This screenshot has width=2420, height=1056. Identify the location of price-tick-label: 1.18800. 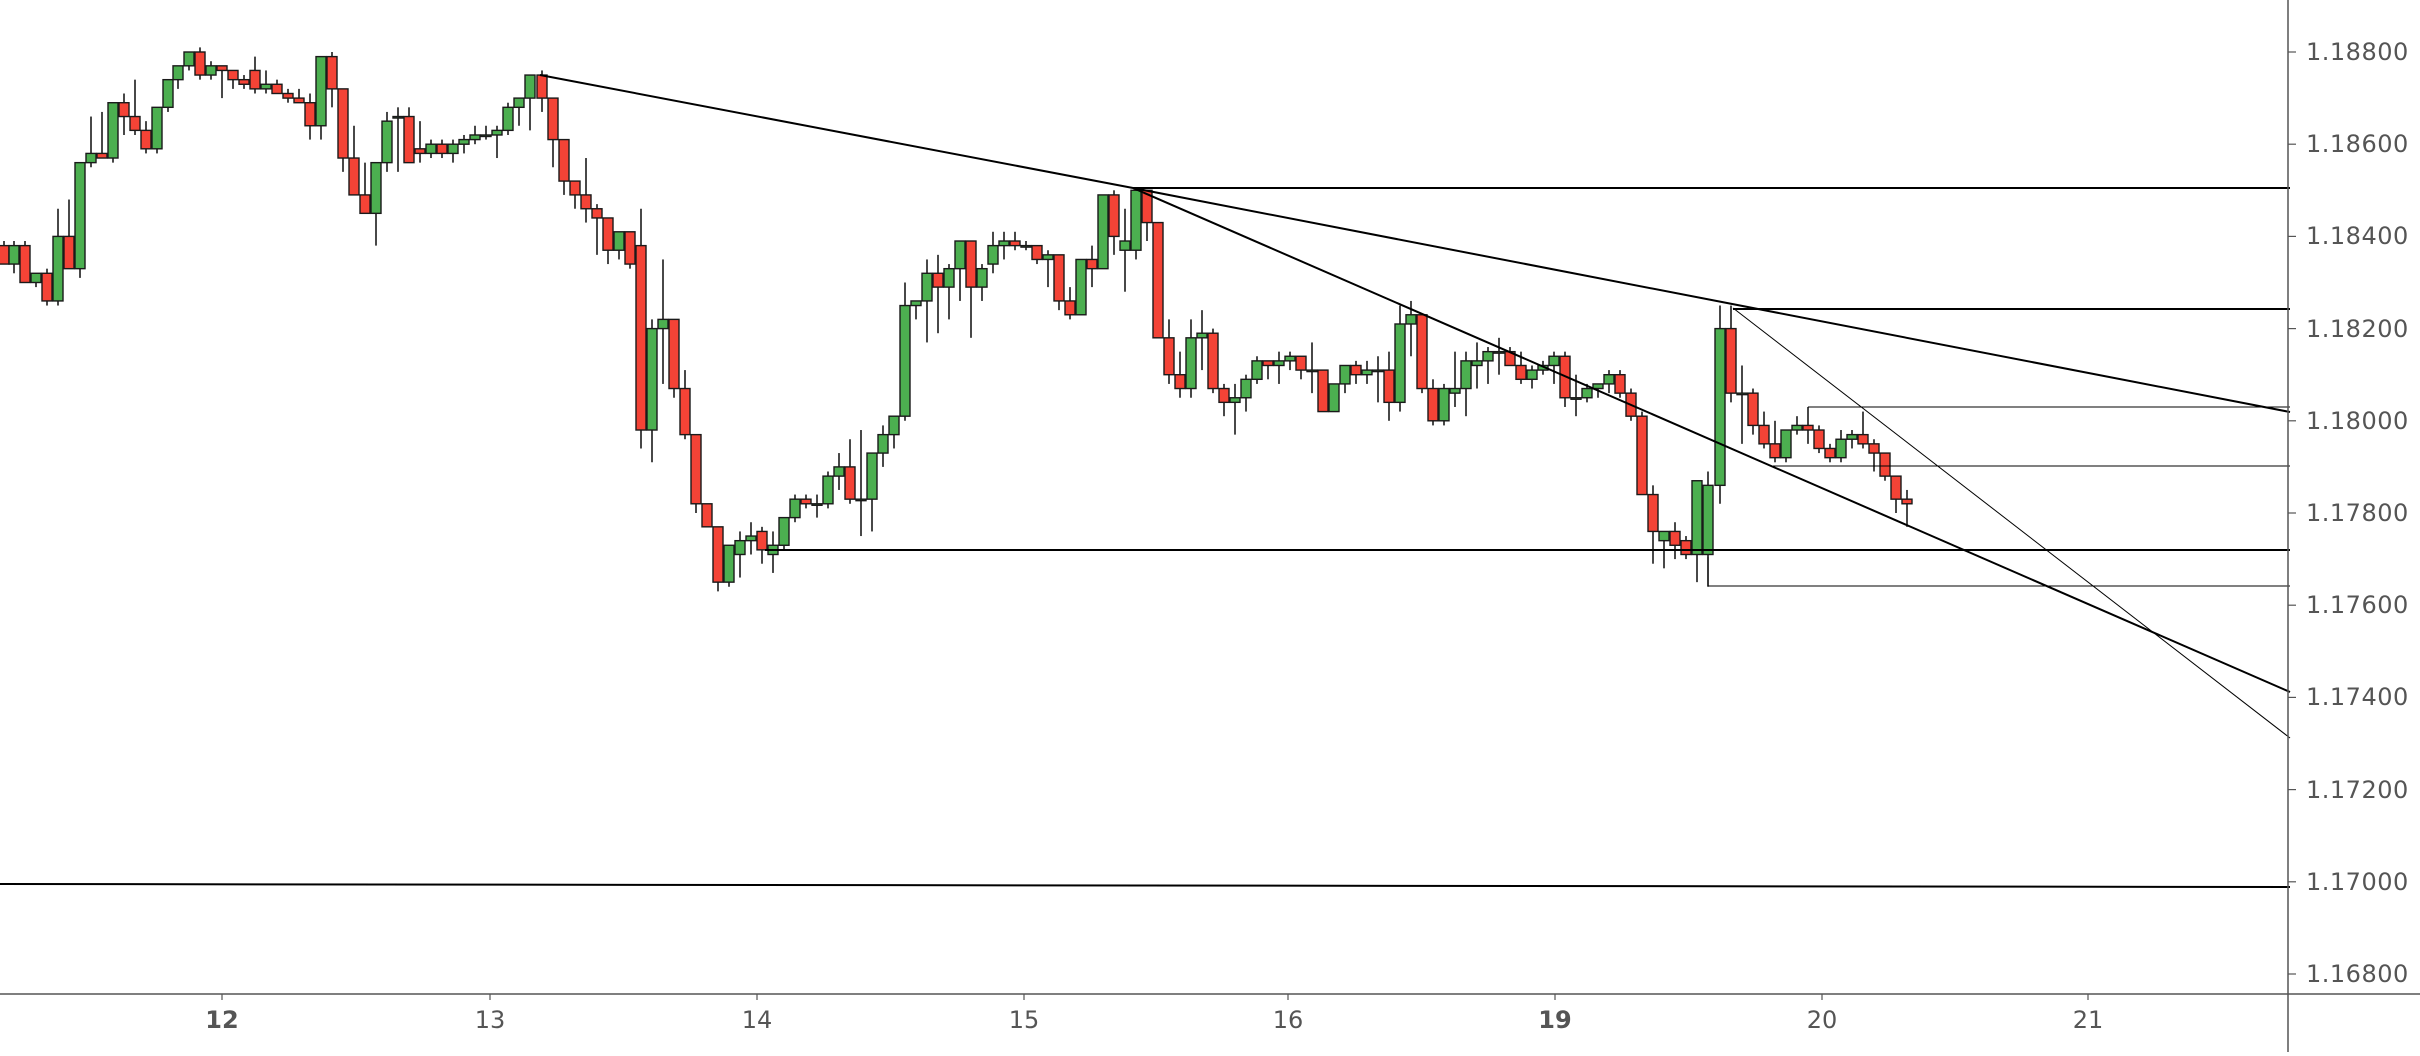
(2357, 52).